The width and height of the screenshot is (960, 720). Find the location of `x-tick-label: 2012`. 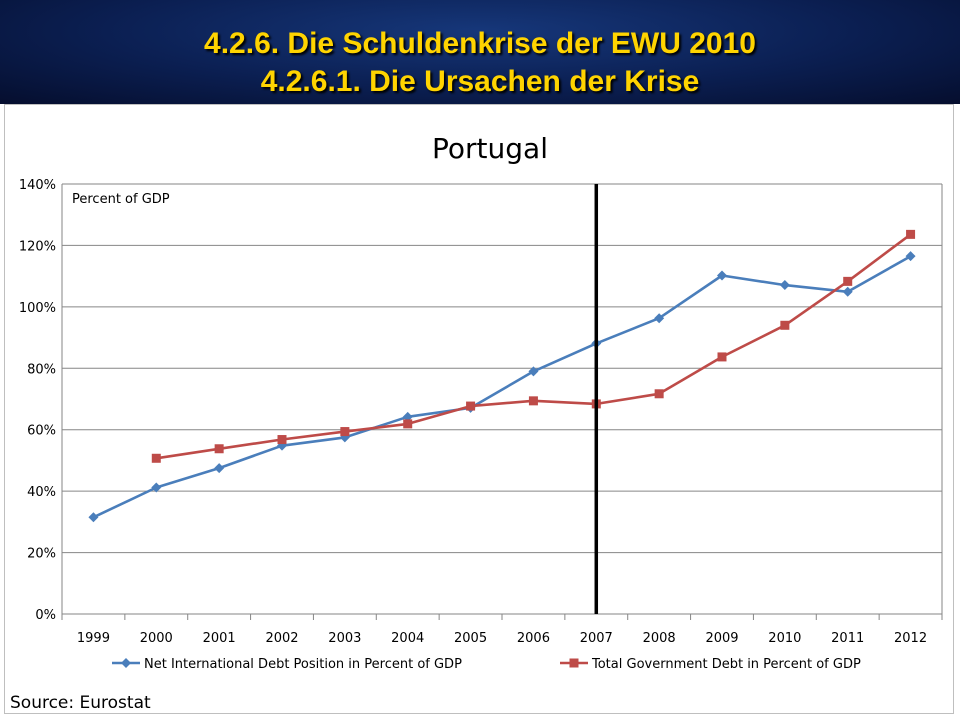

x-tick-label: 2012 is located at coordinates (910, 638).